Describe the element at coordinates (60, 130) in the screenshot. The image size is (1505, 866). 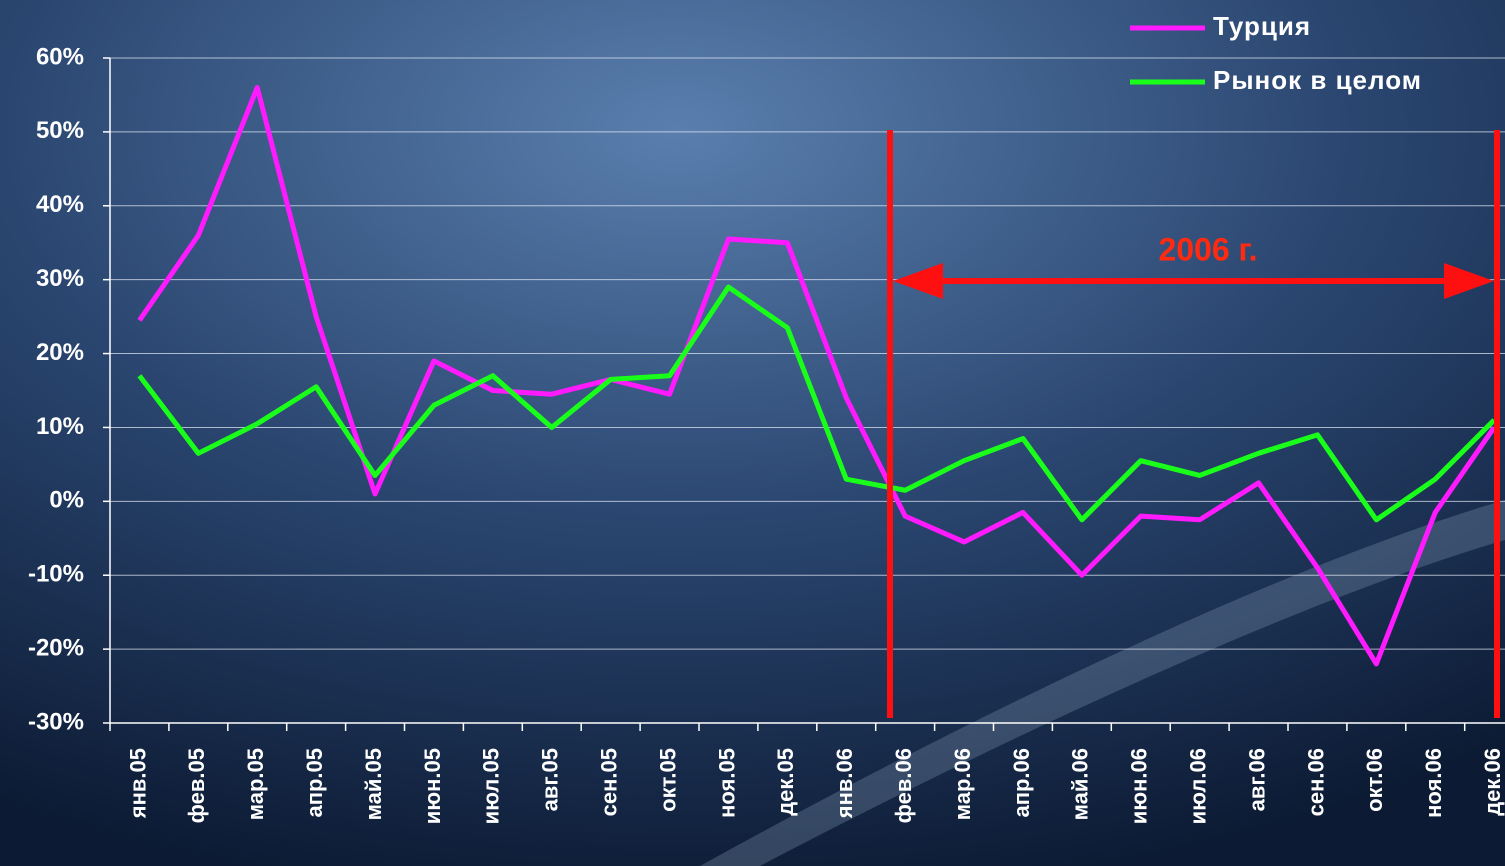
I see `y-tick-label: 50%` at that location.